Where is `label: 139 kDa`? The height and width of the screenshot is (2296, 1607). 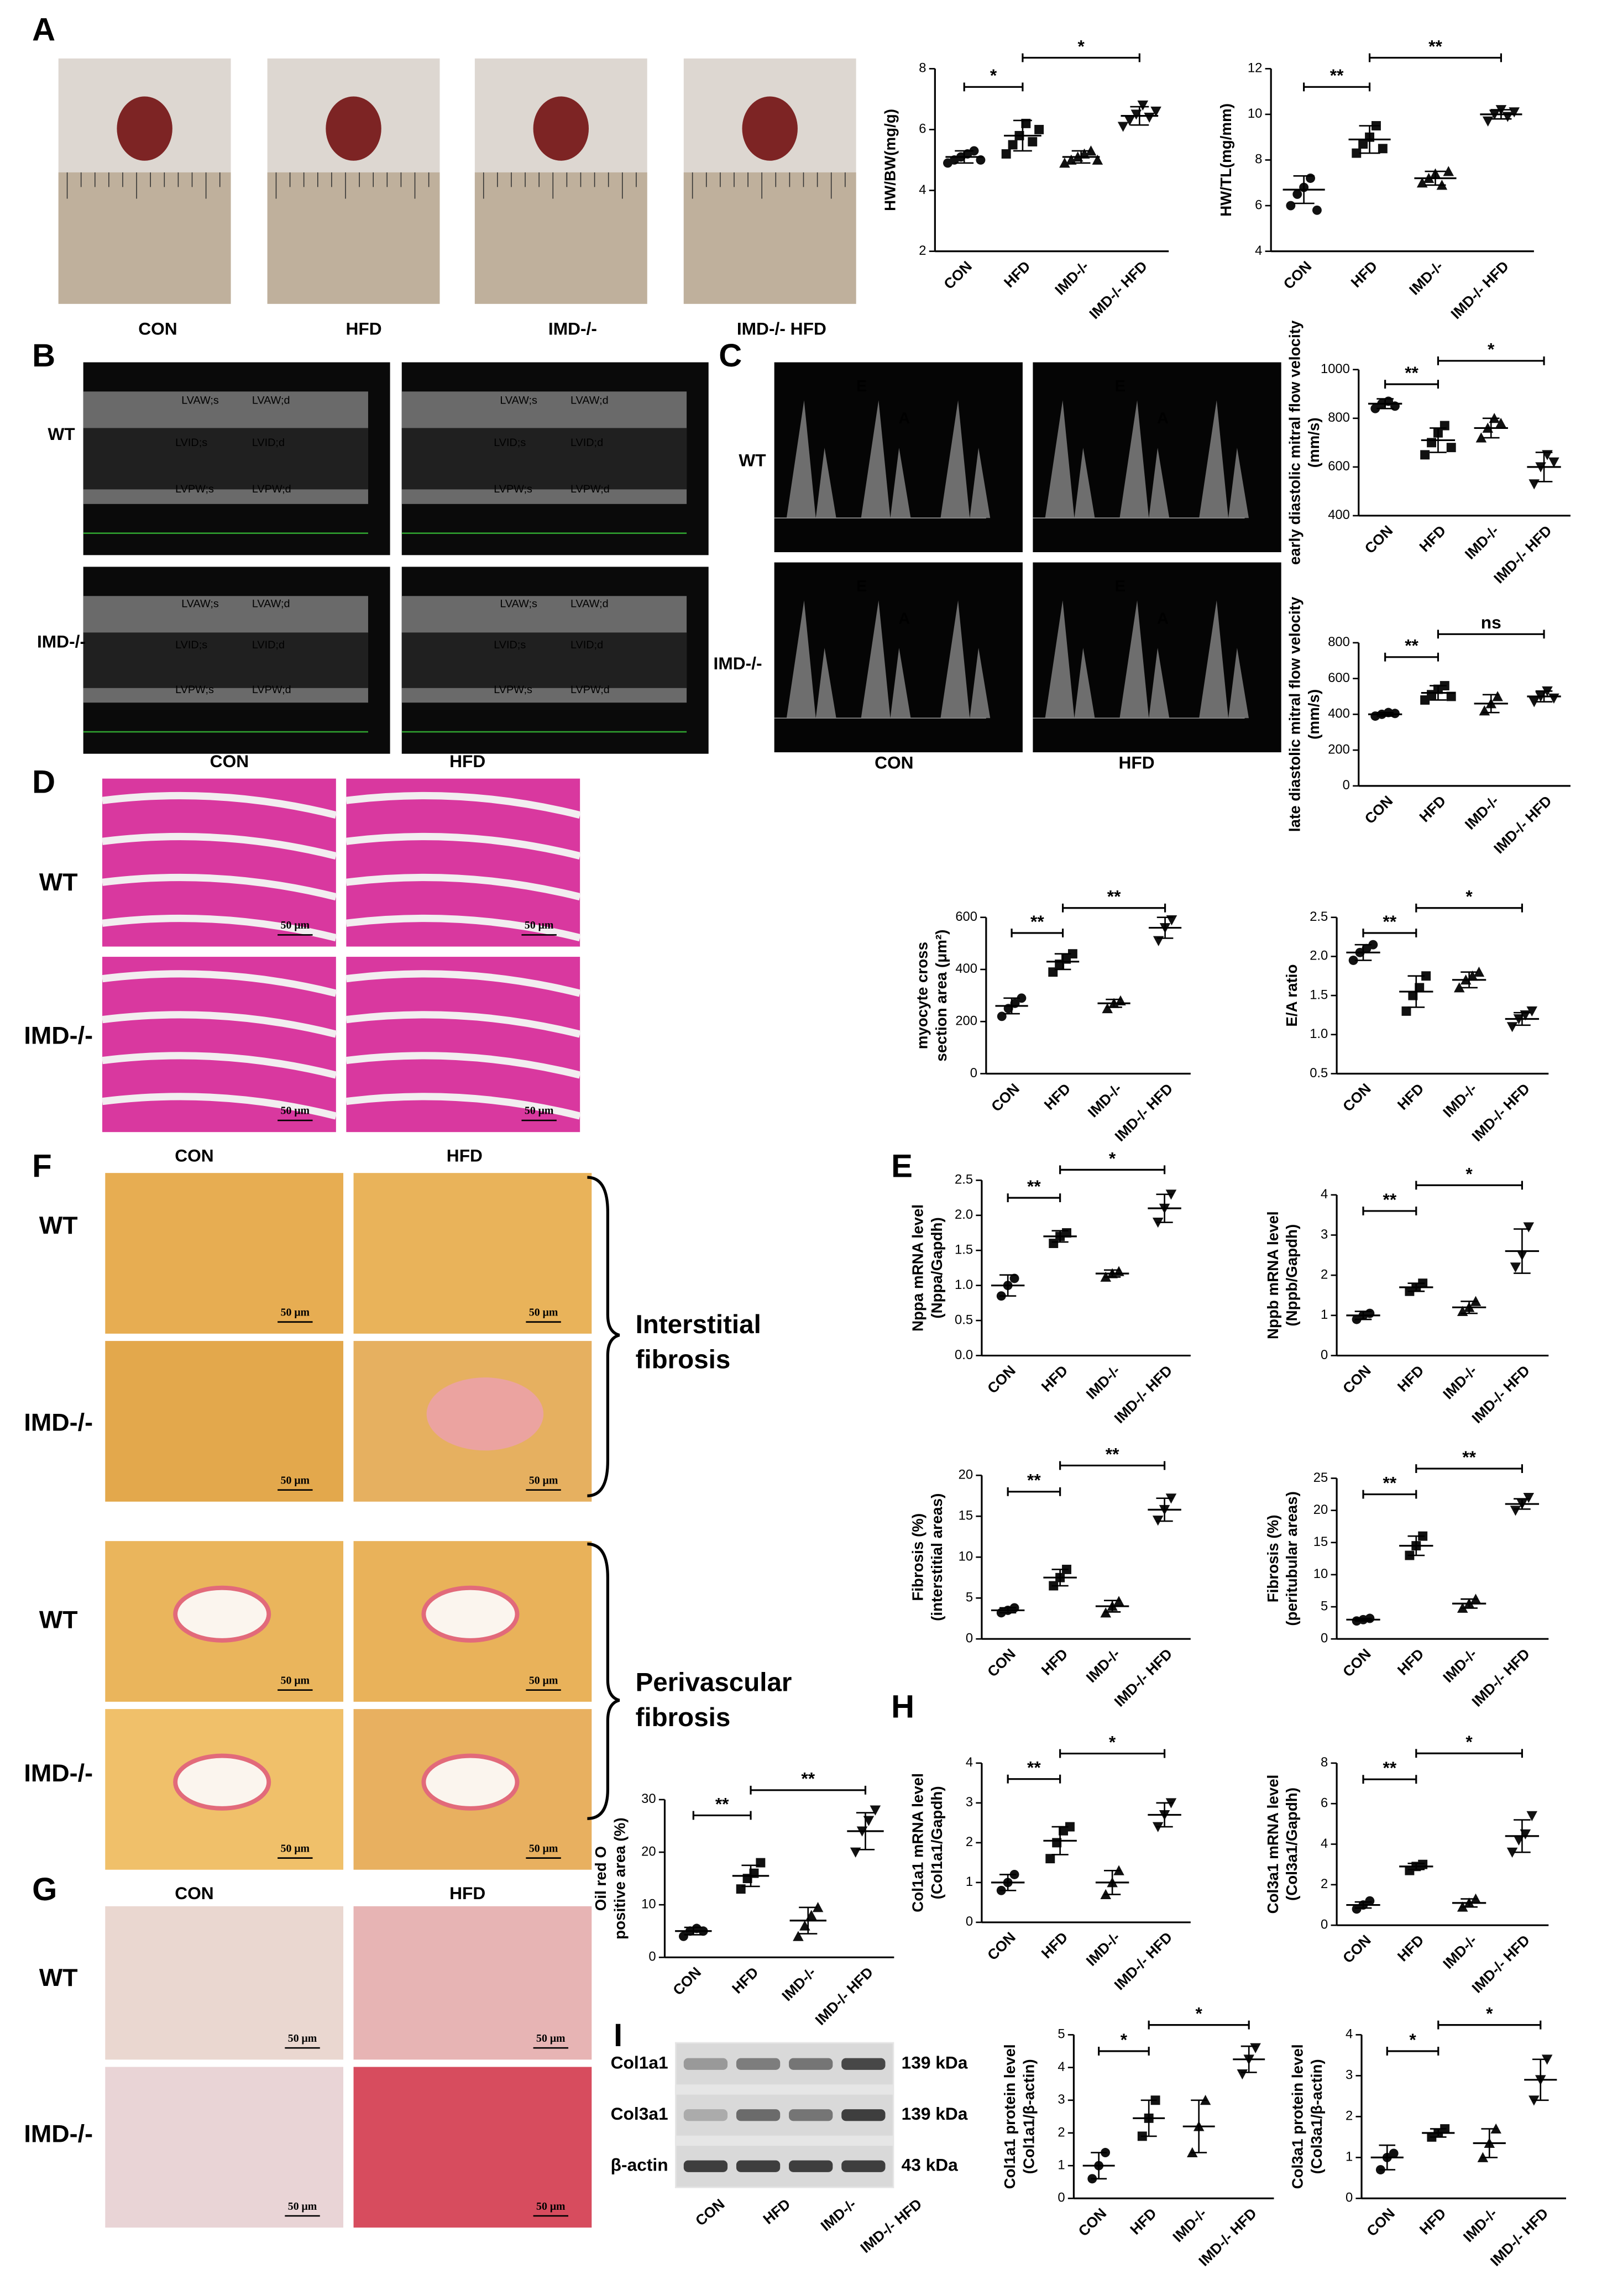
label: 139 kDa is located at coordinates (935, 2063).